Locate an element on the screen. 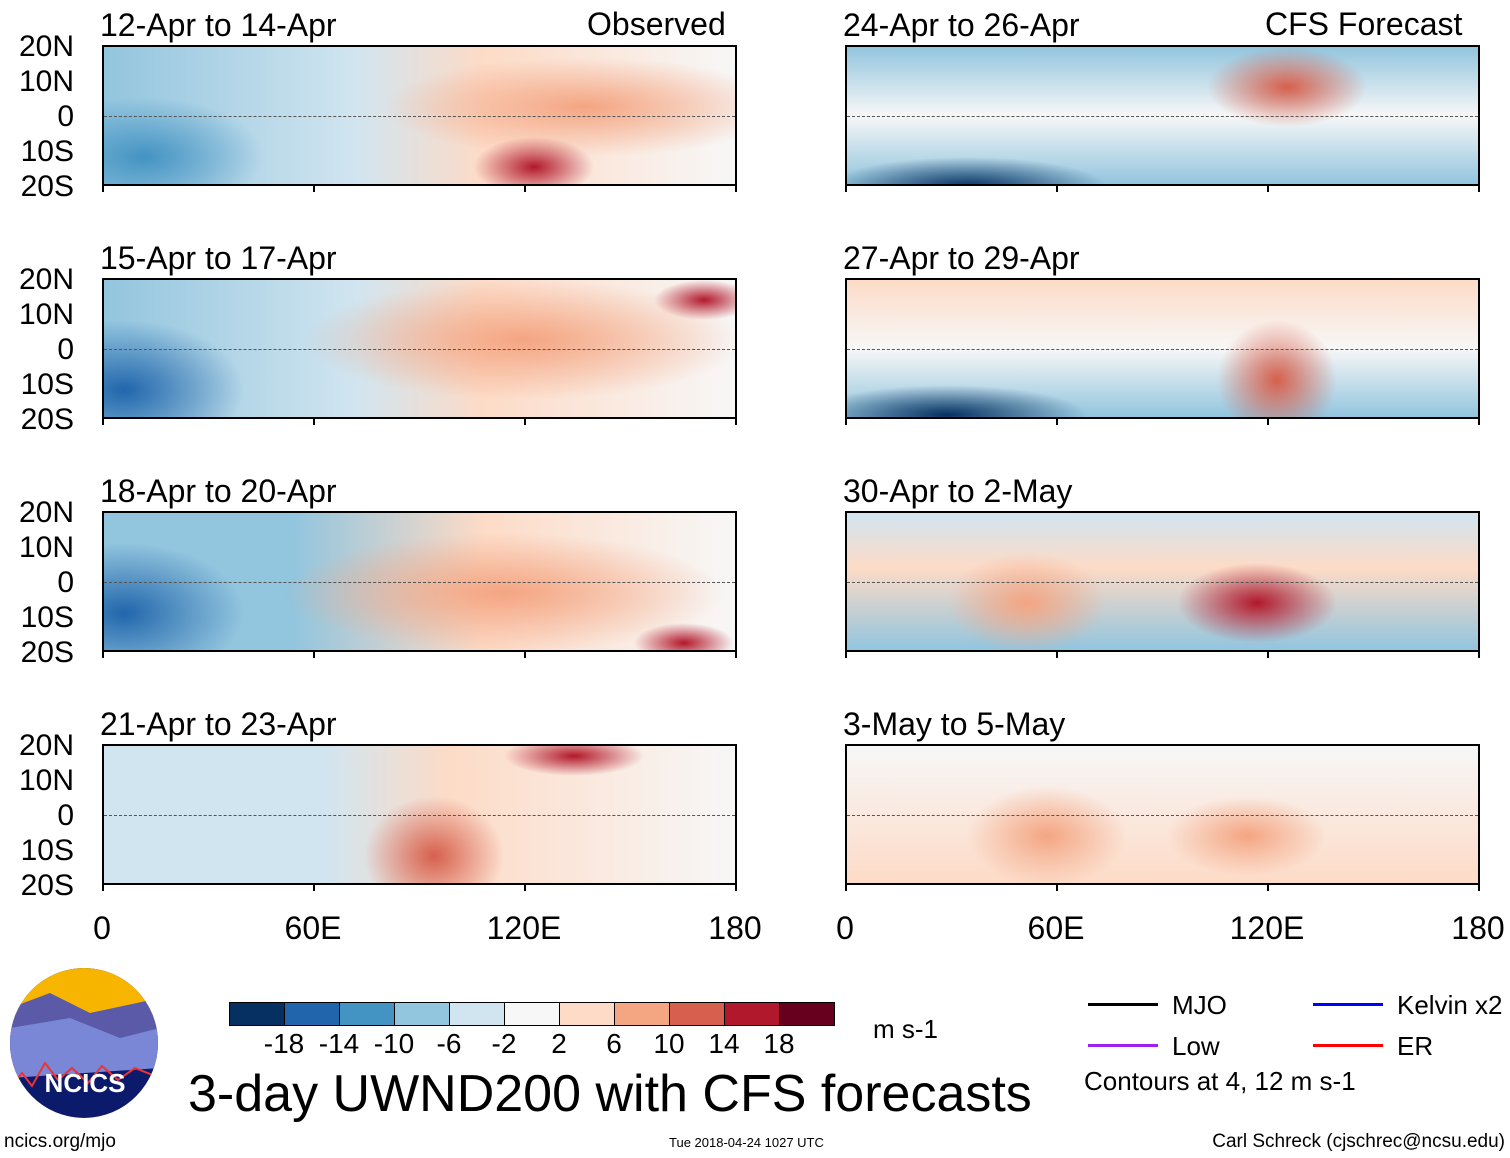  figure-title: 3-day UWND200 with CFS forecasts is located at coordinates (610, 1094).